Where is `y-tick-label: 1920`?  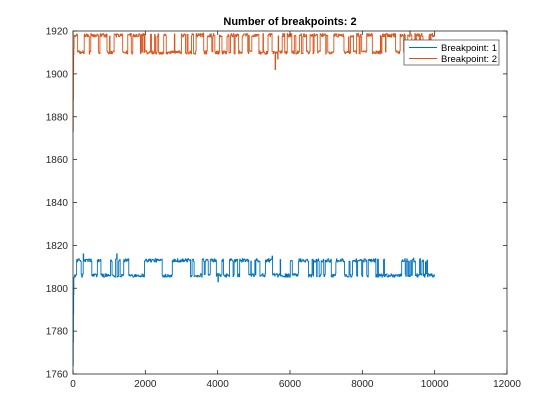
y-tick-label: 1920 is located at coordinates (57, 32).